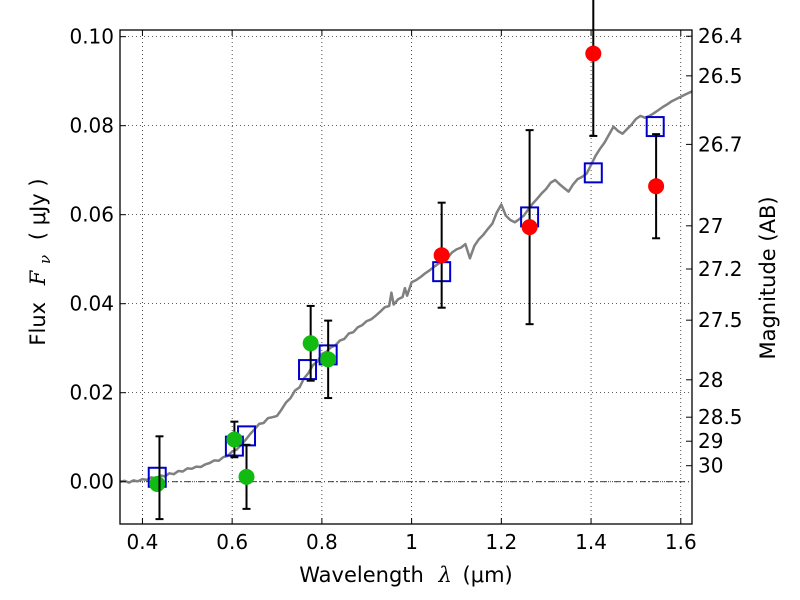 The width and height of the screenshot is (800, 600). I want to click on x-axis-title-prefix: Wavelength, so click(361, 575).